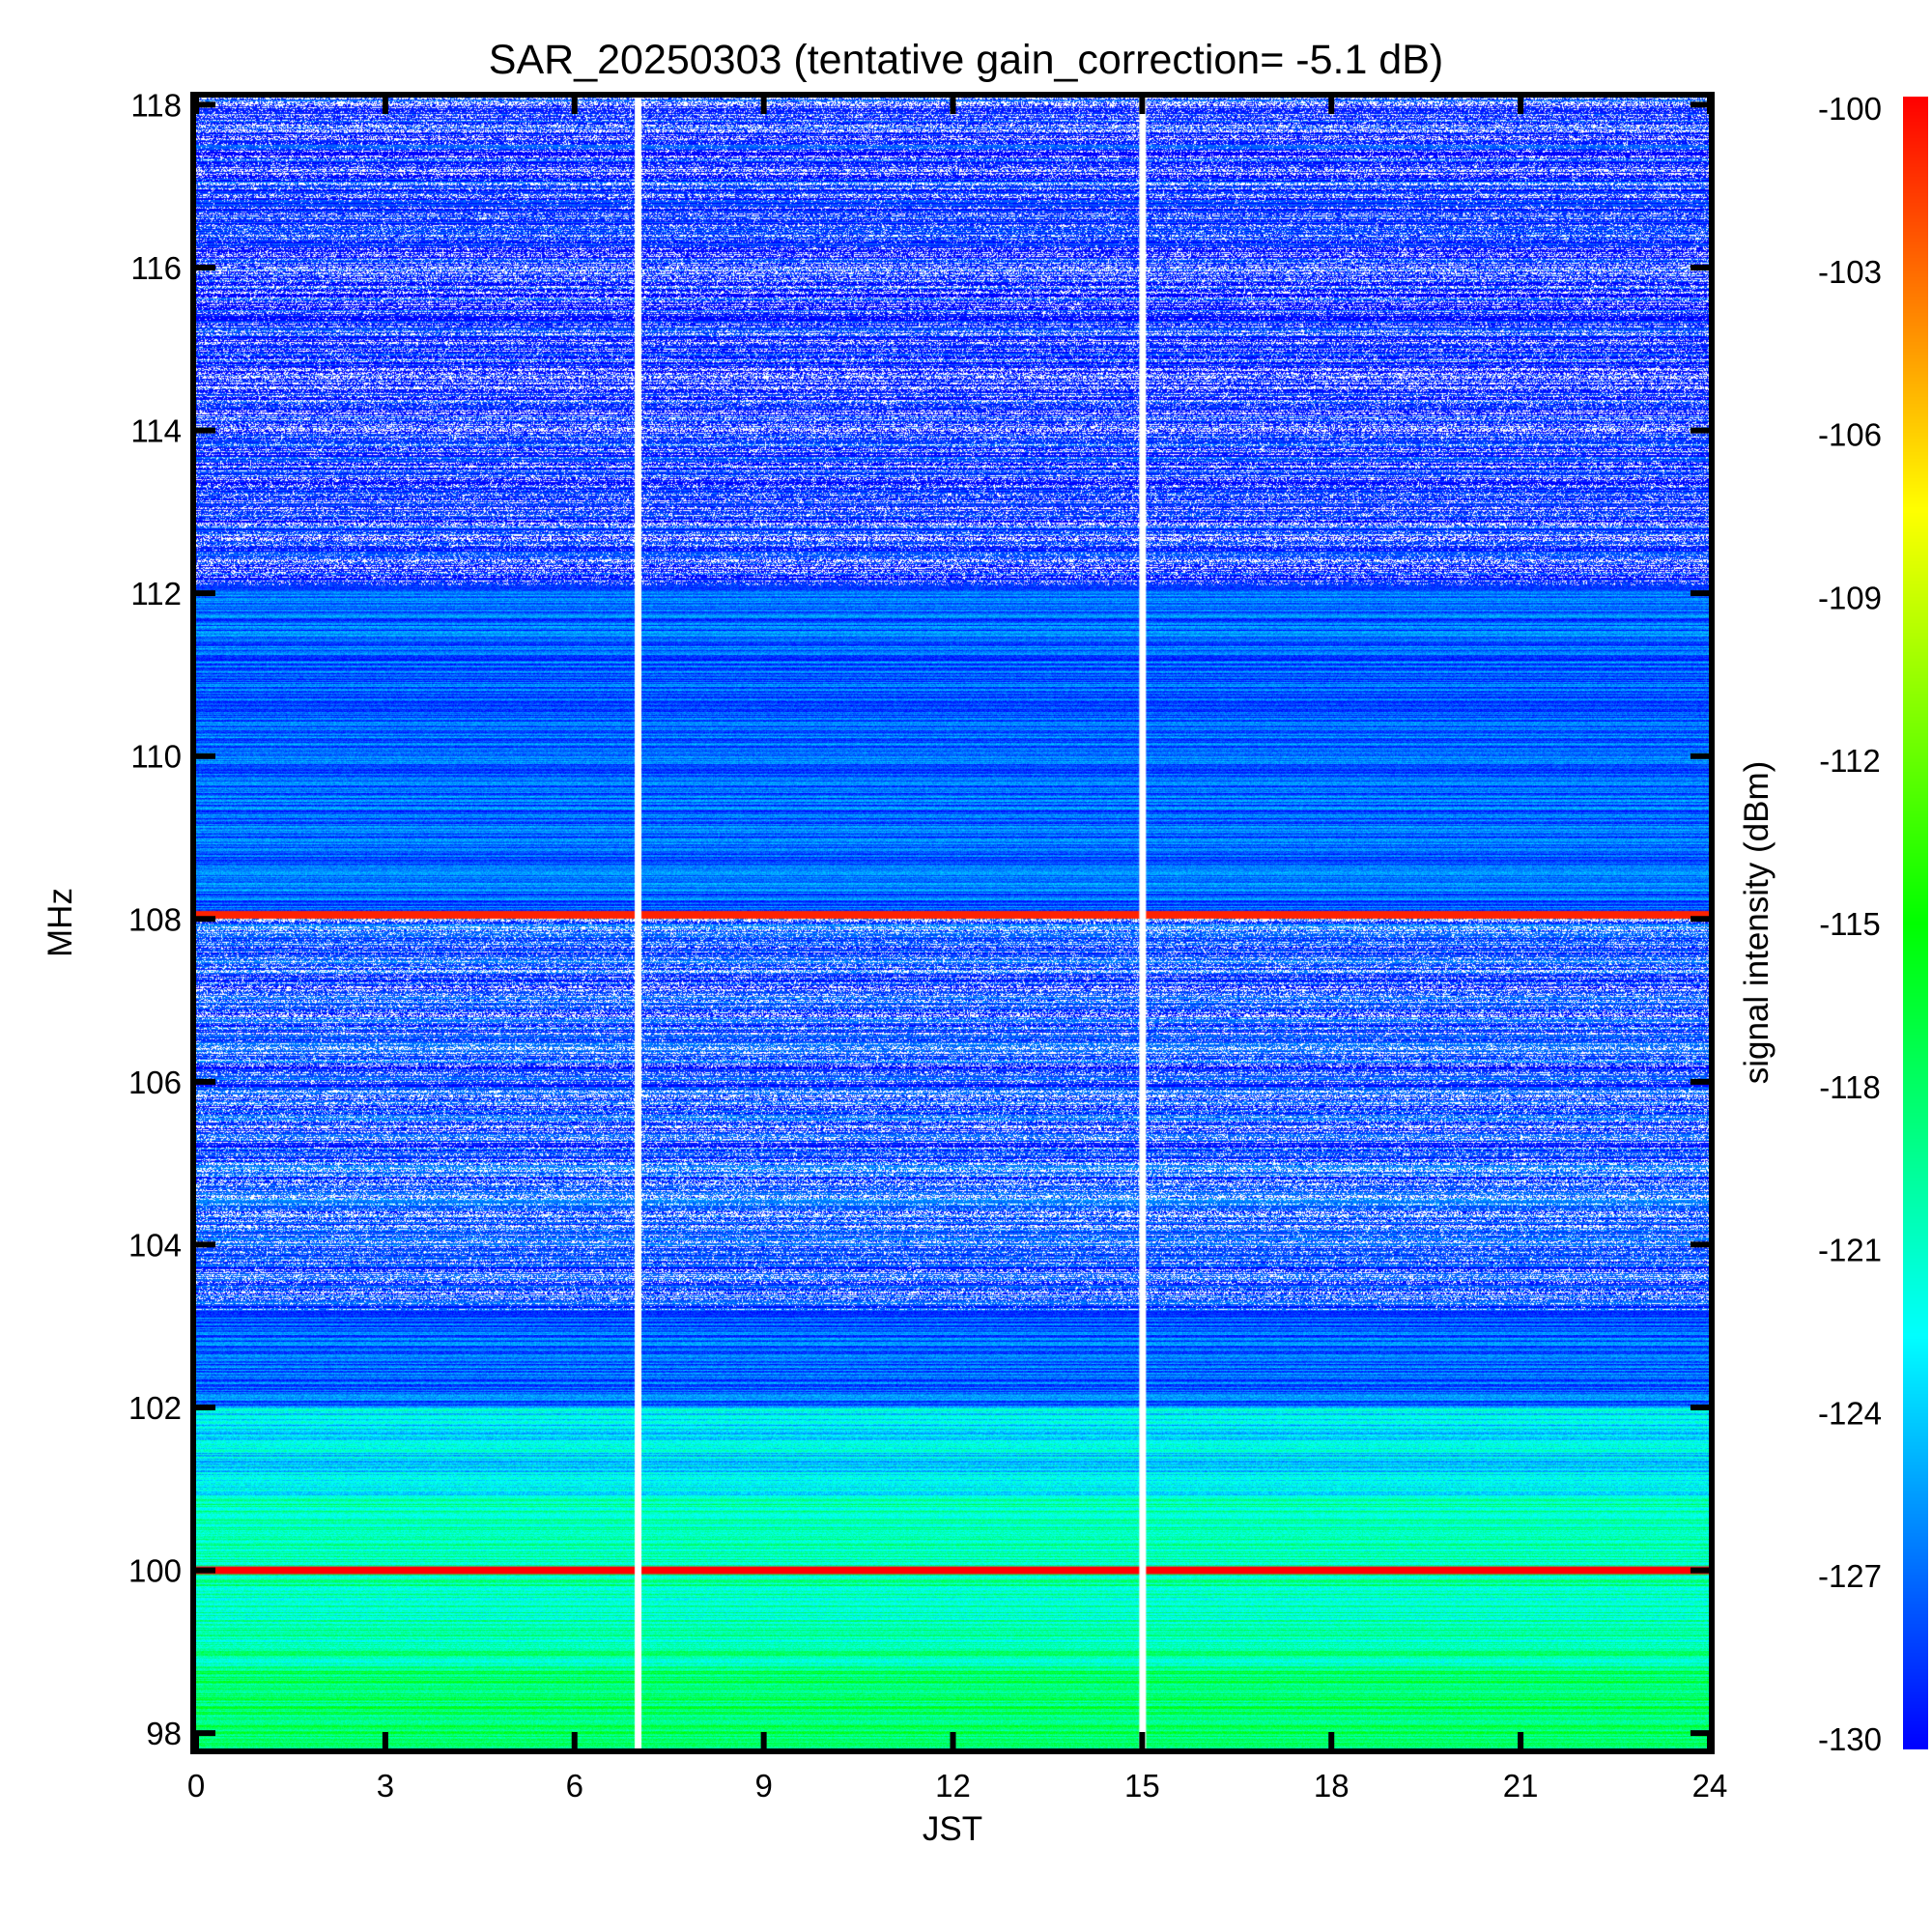 This screenshot has height=1932, width=1932. I want to click on colorbar-tick-label: -130, so click(1850, 1739).